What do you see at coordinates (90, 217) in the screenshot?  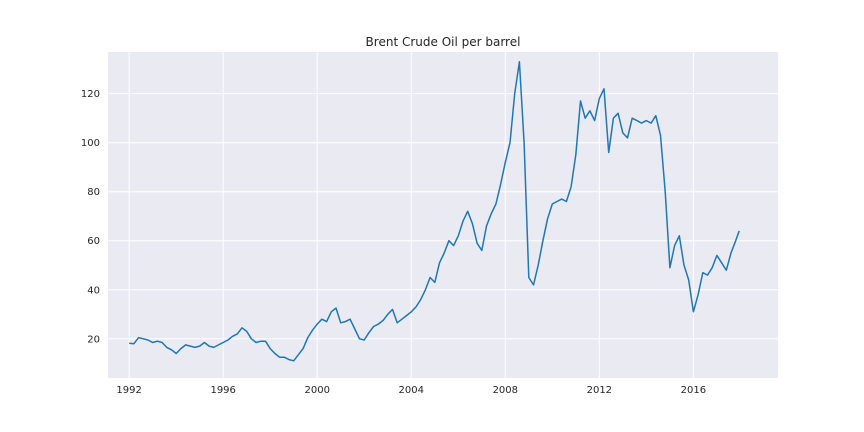 I see `y-tick-labels: 20 40 60 80 100 120` at bounding box center [90, 217].